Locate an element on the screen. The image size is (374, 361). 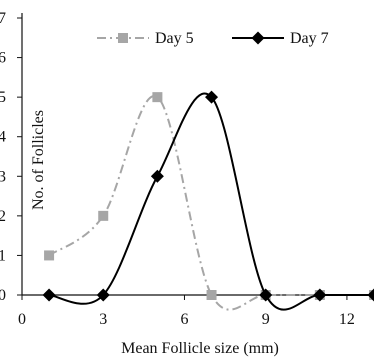
y-tick-label: 7 is located at coordinates (3, 18).